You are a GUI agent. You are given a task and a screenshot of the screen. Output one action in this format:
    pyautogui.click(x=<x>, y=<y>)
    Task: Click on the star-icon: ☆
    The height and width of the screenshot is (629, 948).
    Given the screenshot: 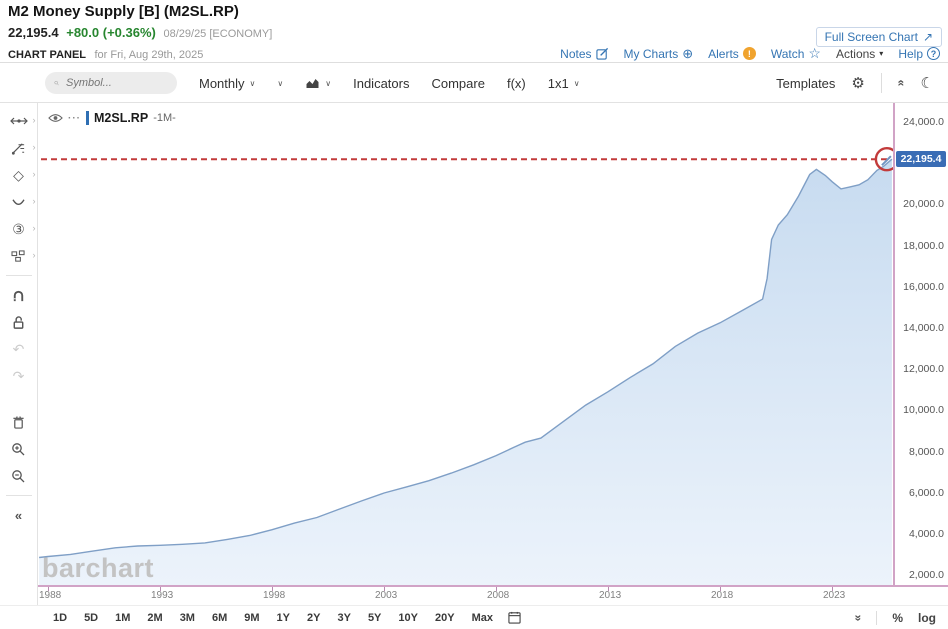 What is the action you would take?
    pyautogui.click(x=814, y=53)
    